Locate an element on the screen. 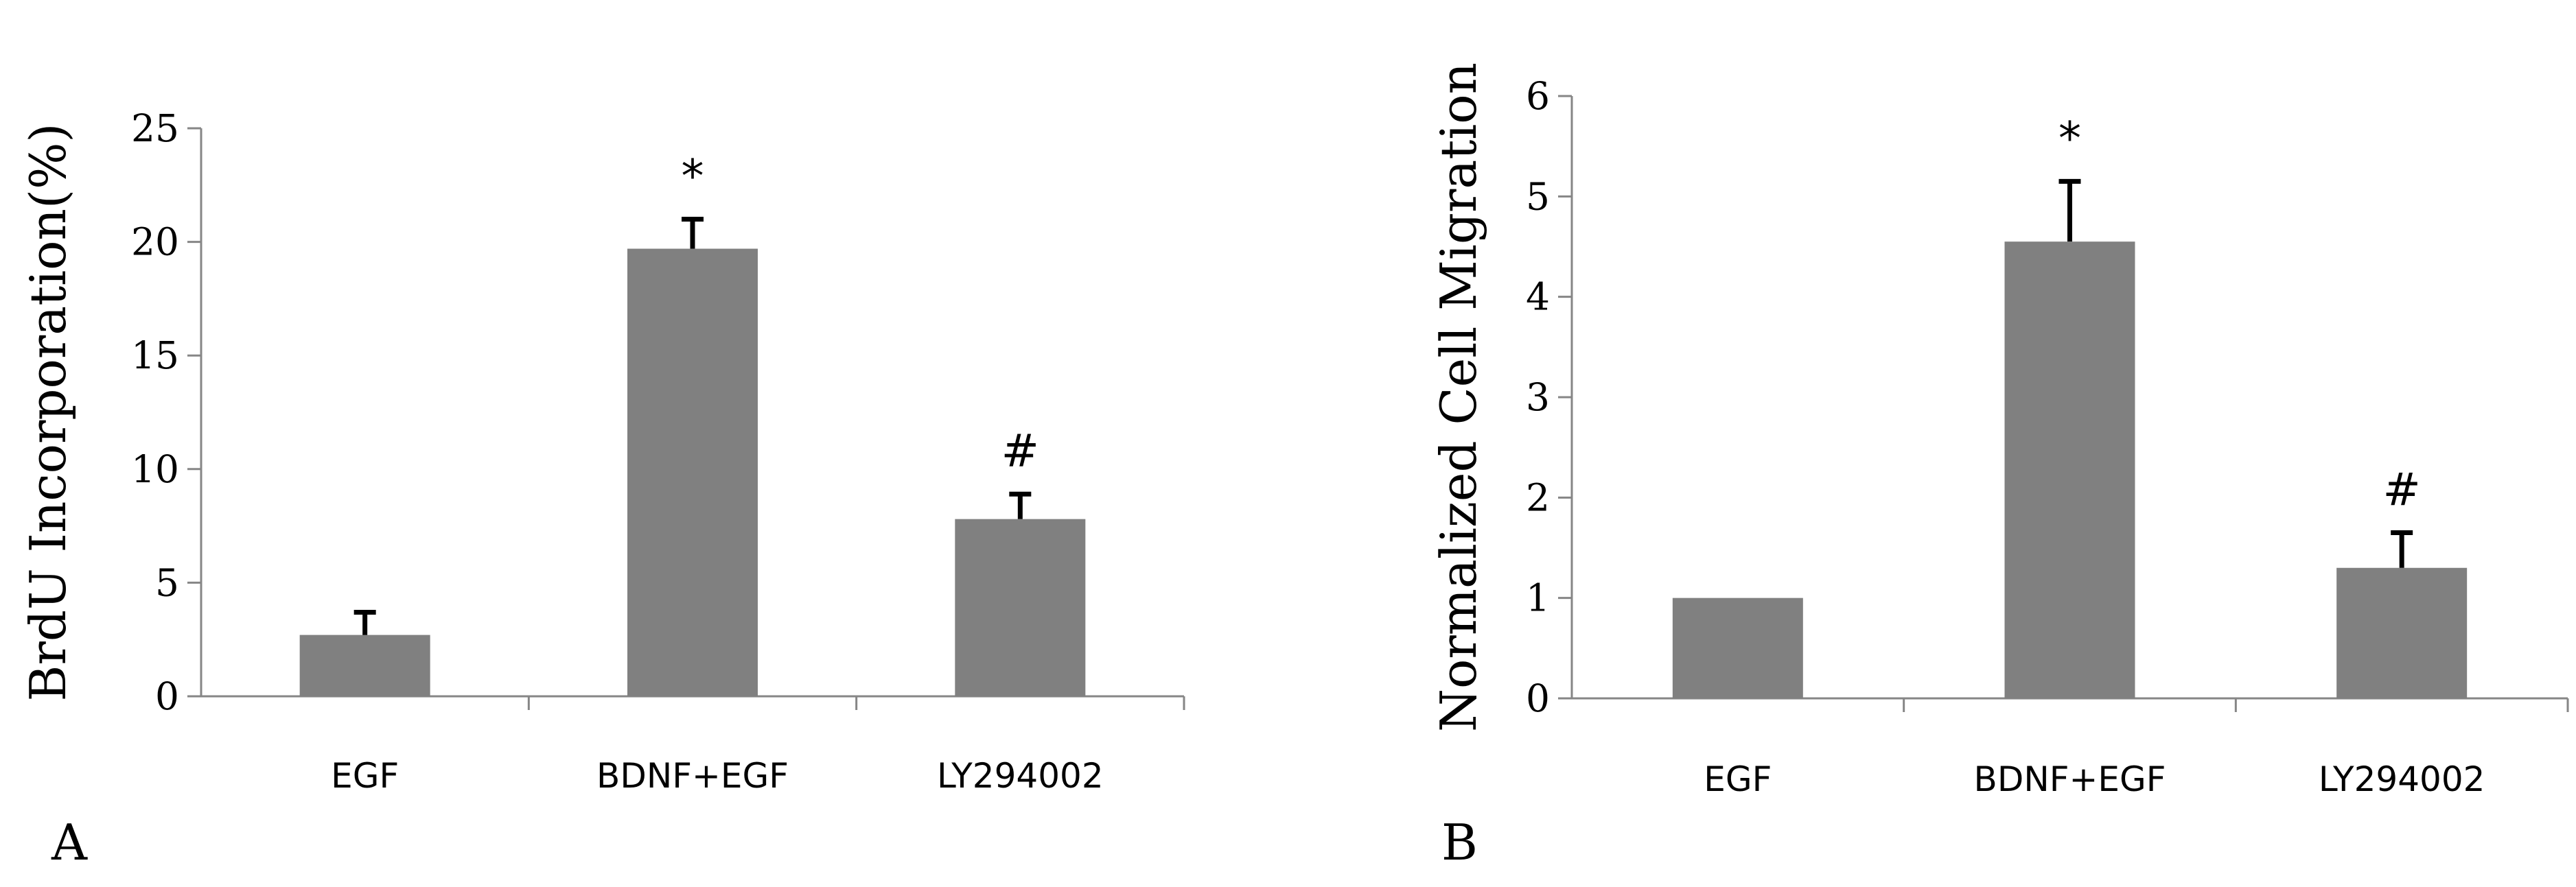  chart-1-y-tick-label: 1 is located at coordinates (1538, 598).